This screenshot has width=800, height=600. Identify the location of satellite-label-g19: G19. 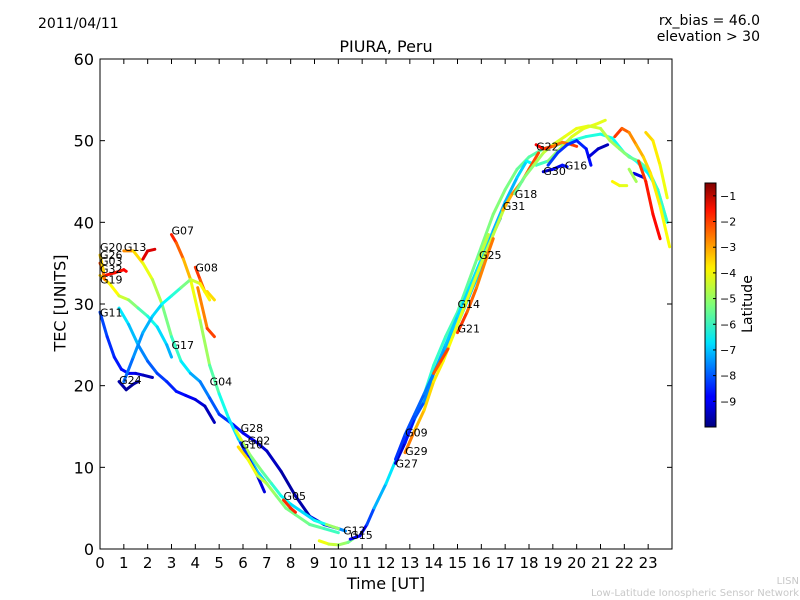
(111, 280).